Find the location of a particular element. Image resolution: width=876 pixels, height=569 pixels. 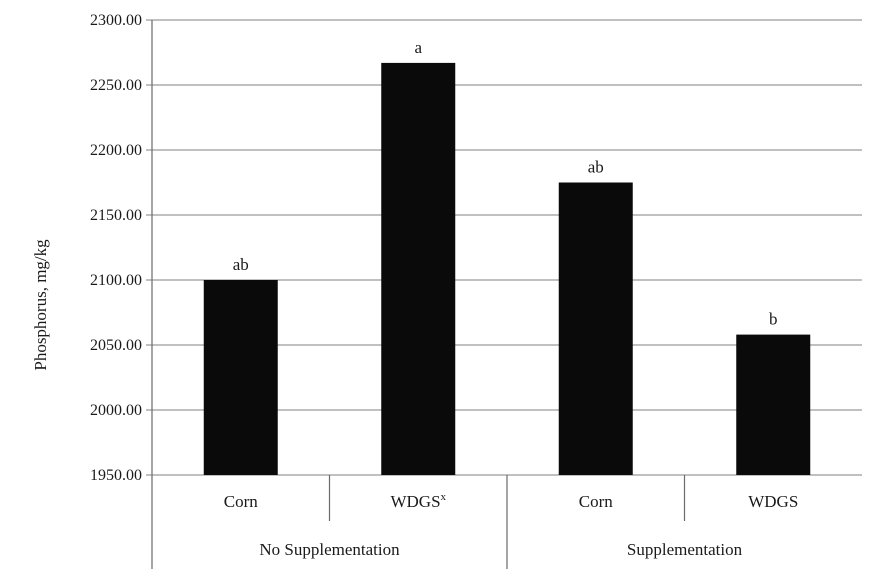

y-tick-label: 2100.00 is located at coordinates (116, 280).